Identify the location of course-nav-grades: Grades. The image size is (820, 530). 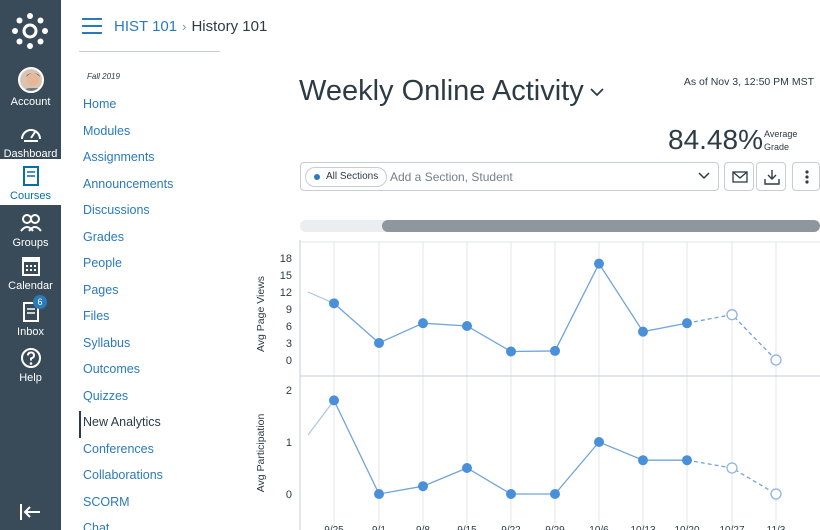
(103, 236).